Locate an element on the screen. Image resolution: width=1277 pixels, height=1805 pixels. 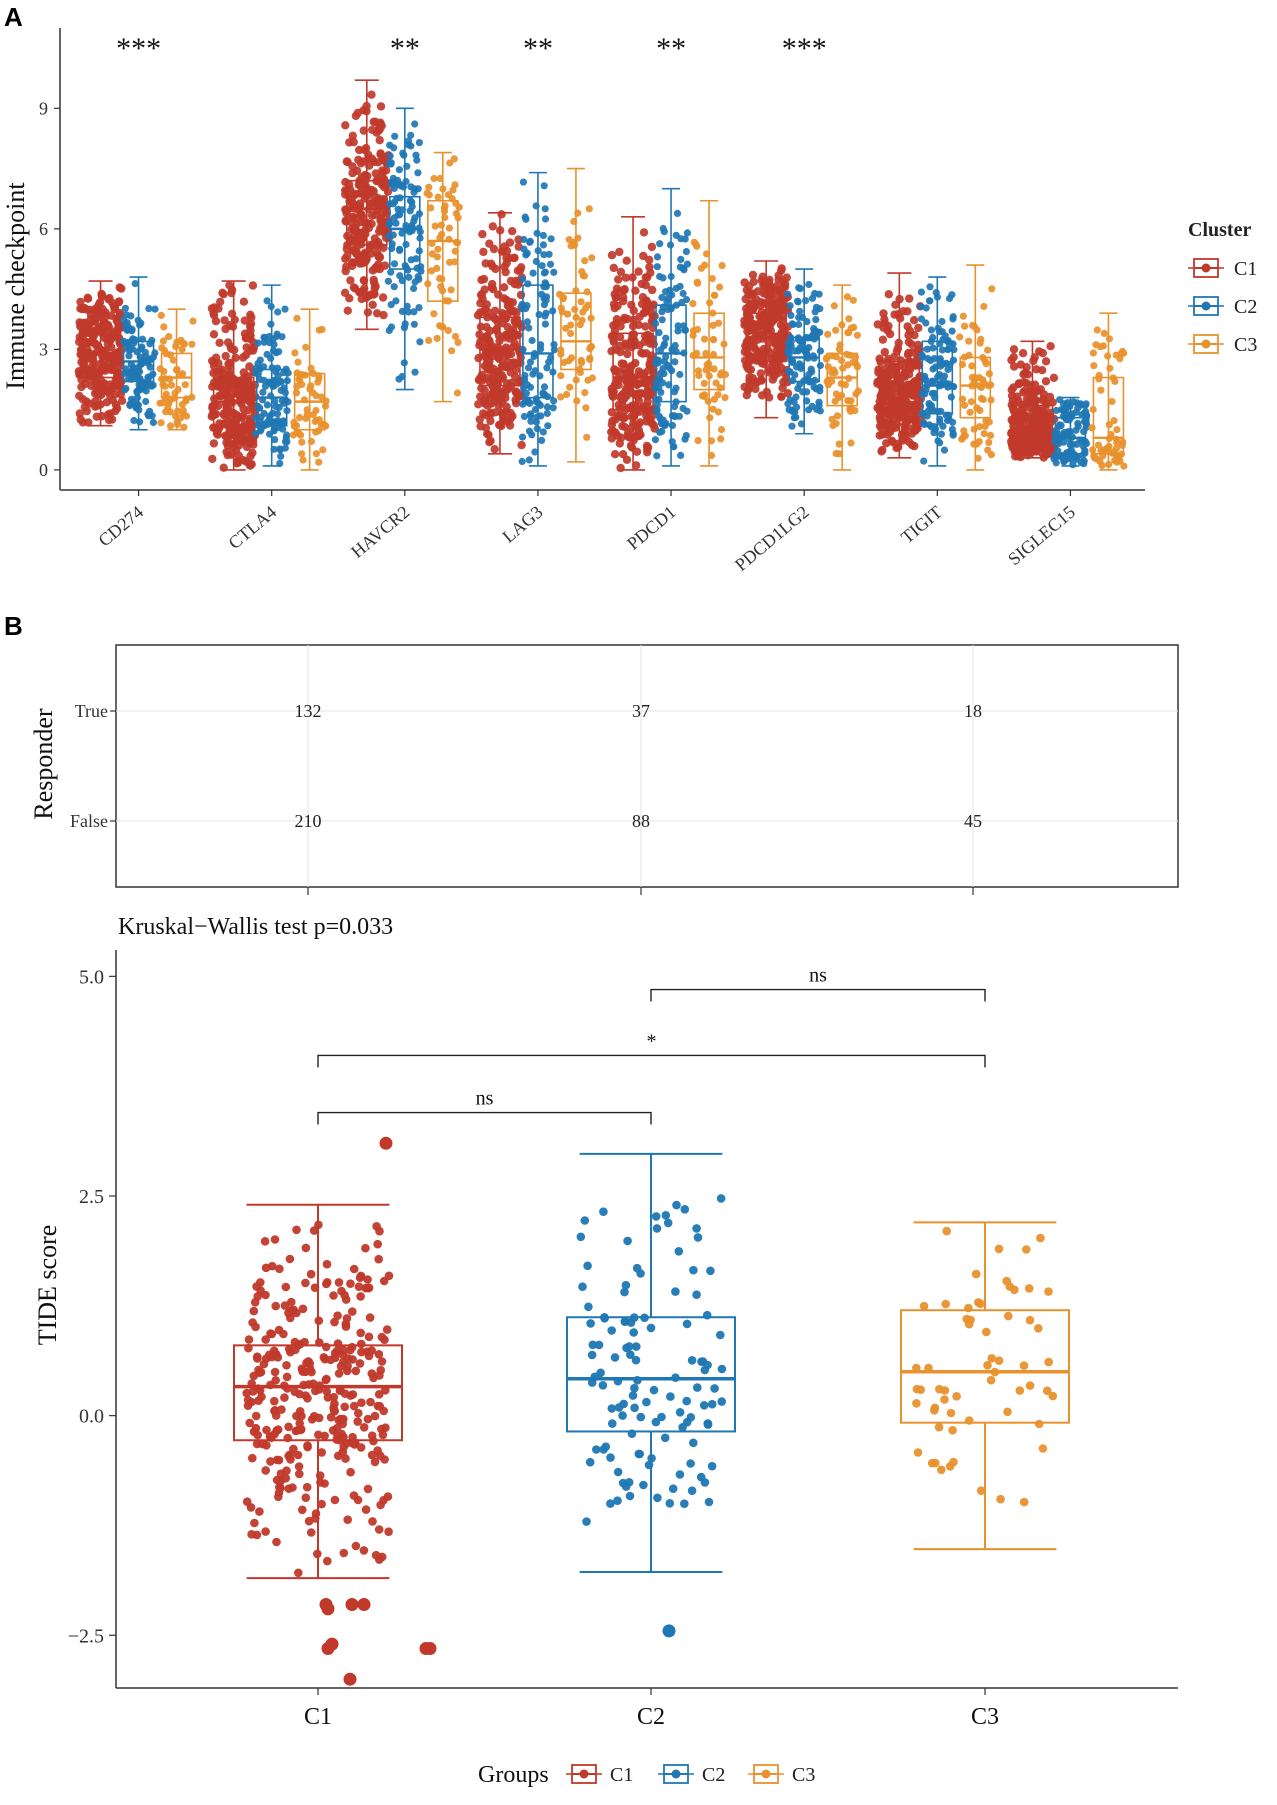
panel-b-table-row-label: True is located at coordinates (91, 711).